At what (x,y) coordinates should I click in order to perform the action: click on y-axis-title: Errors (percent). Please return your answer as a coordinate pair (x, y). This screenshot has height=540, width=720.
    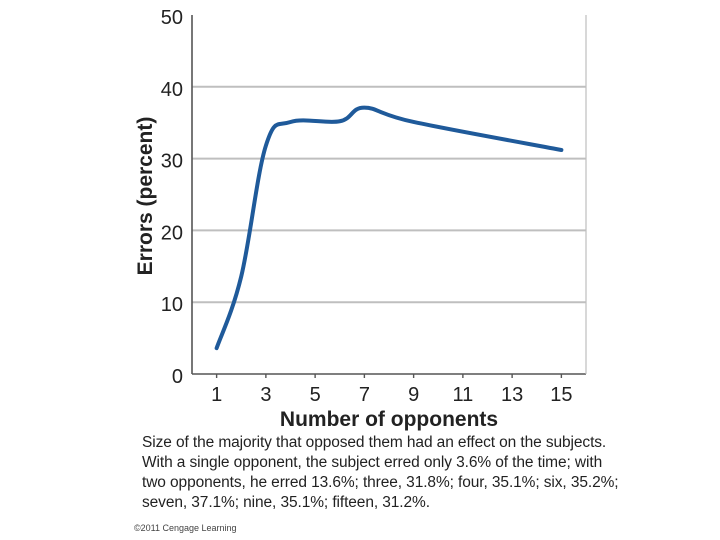
    Looking at the image, I should click on (145, 196).